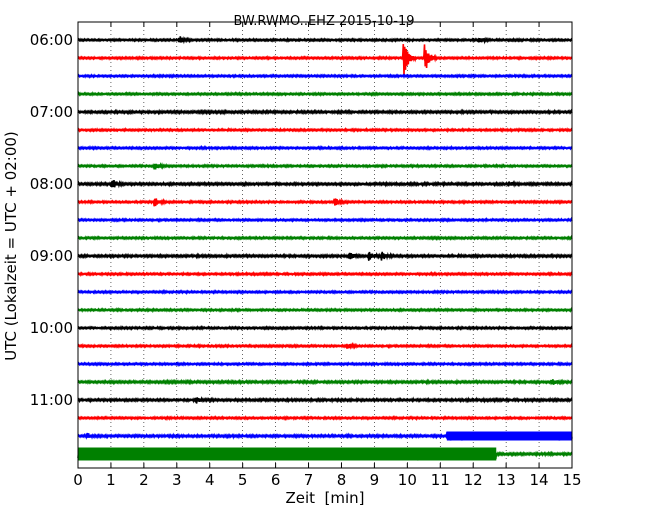 The width and height of the screenshot is (650, 520). What do you see at coordinates (51, 400) in the screenshot?
I see `y-tick-label: 11:00` at bounding box center [51, 400].